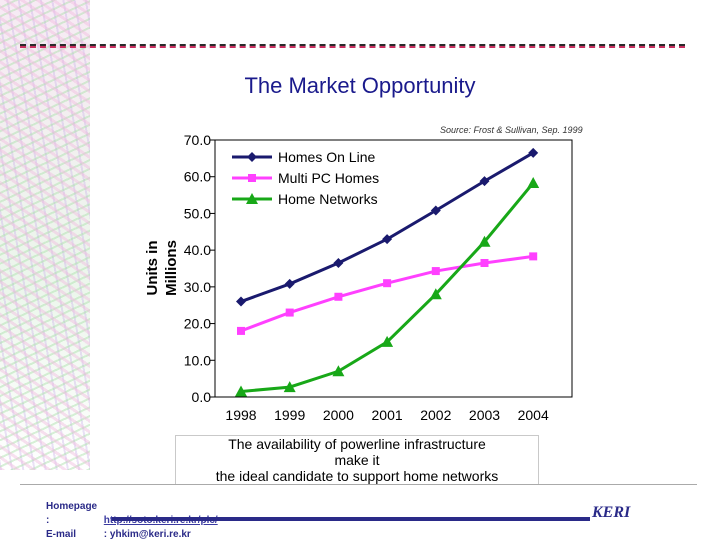 The height and width of the screenshot is (542, 720). Describe the element at coordinates (289, 415) in the screenshot. I see `x-tick-label: 1999` at that location.